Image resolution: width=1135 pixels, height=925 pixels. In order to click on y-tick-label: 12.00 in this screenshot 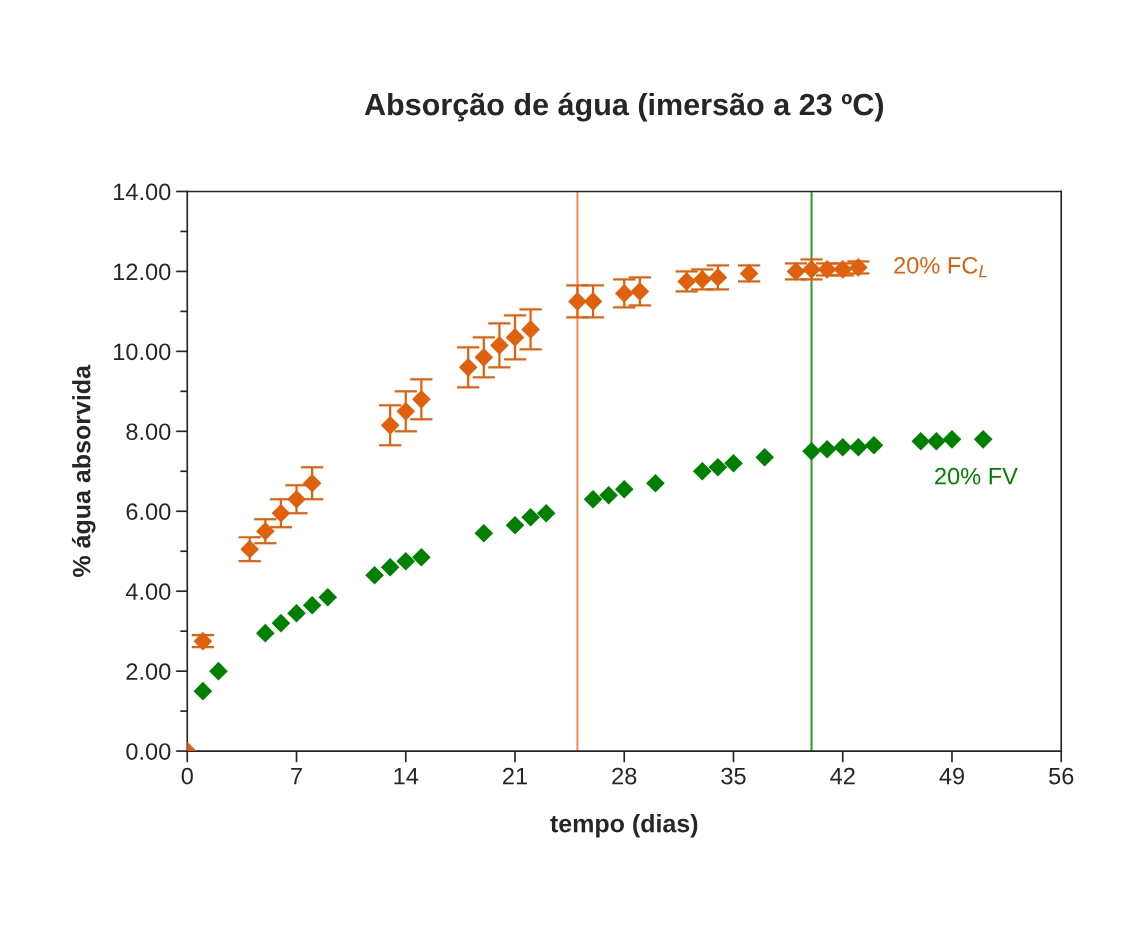, I will do `click(142, 272)`.